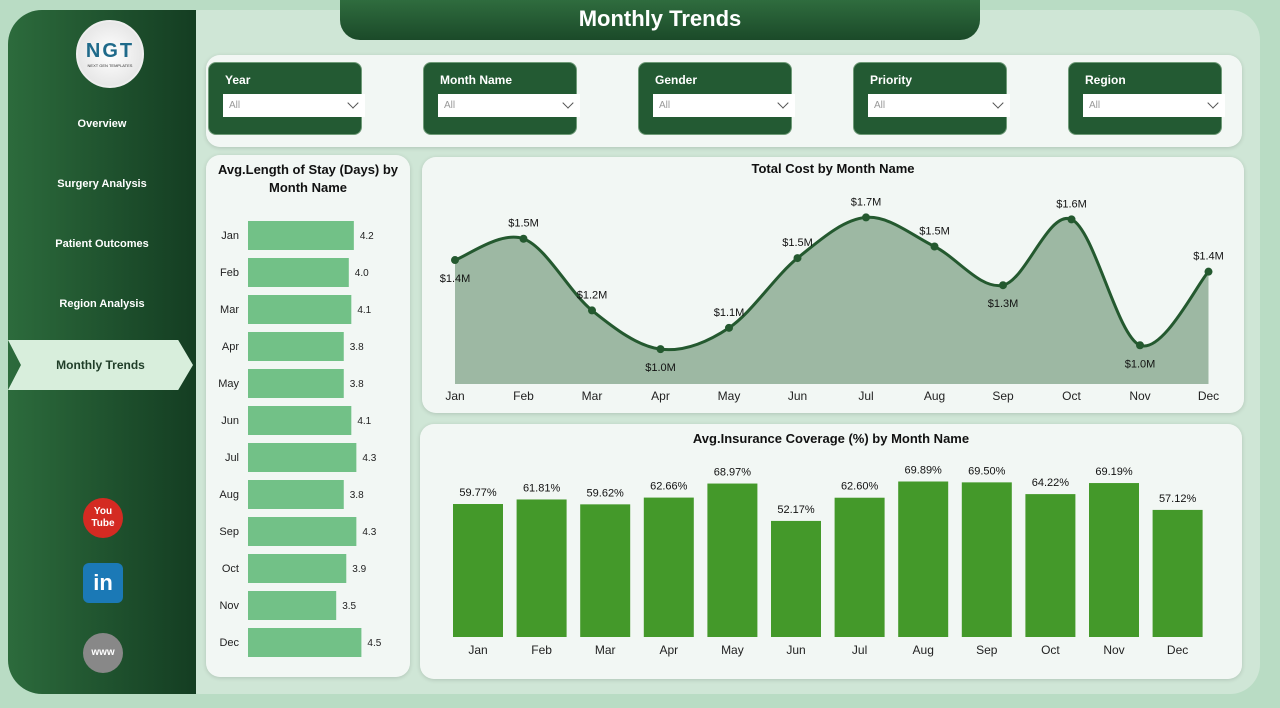  I want to click on data-label: 59.62%, so click(606, 493).